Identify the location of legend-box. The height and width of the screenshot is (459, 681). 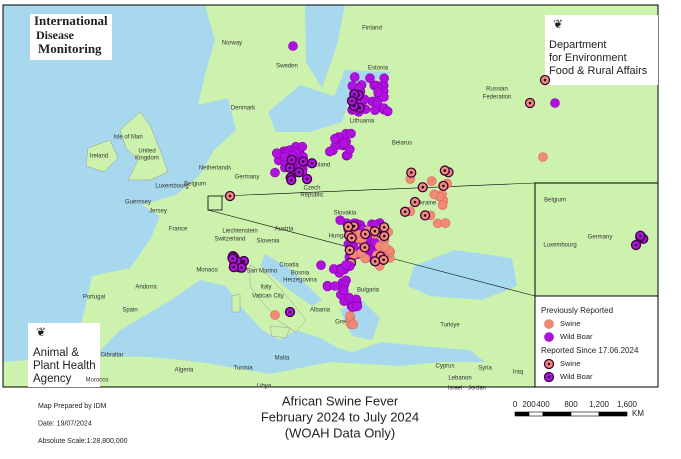
(596, 341).